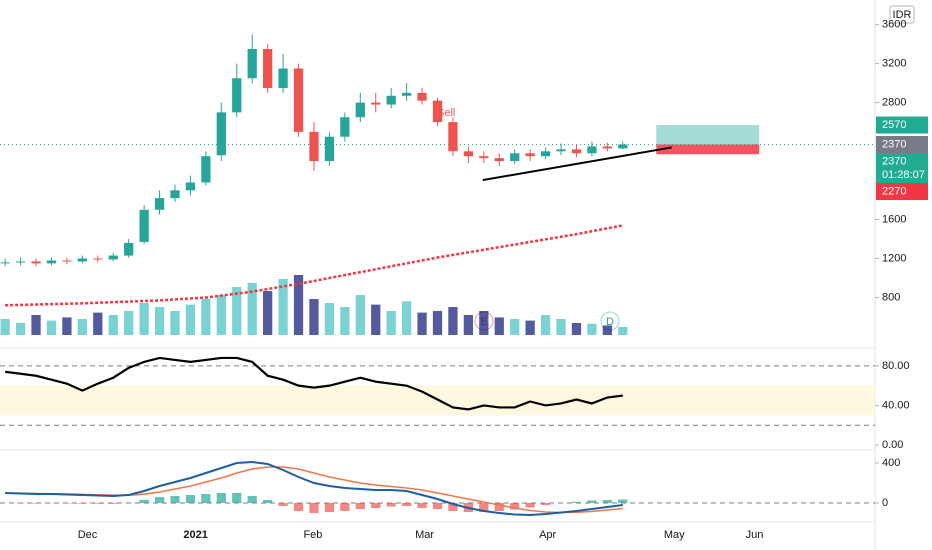  What do you see at coordinates (903, 175) in the screenshot?
I see `countdown: 01:28:07` at bounding box center [903, 175].